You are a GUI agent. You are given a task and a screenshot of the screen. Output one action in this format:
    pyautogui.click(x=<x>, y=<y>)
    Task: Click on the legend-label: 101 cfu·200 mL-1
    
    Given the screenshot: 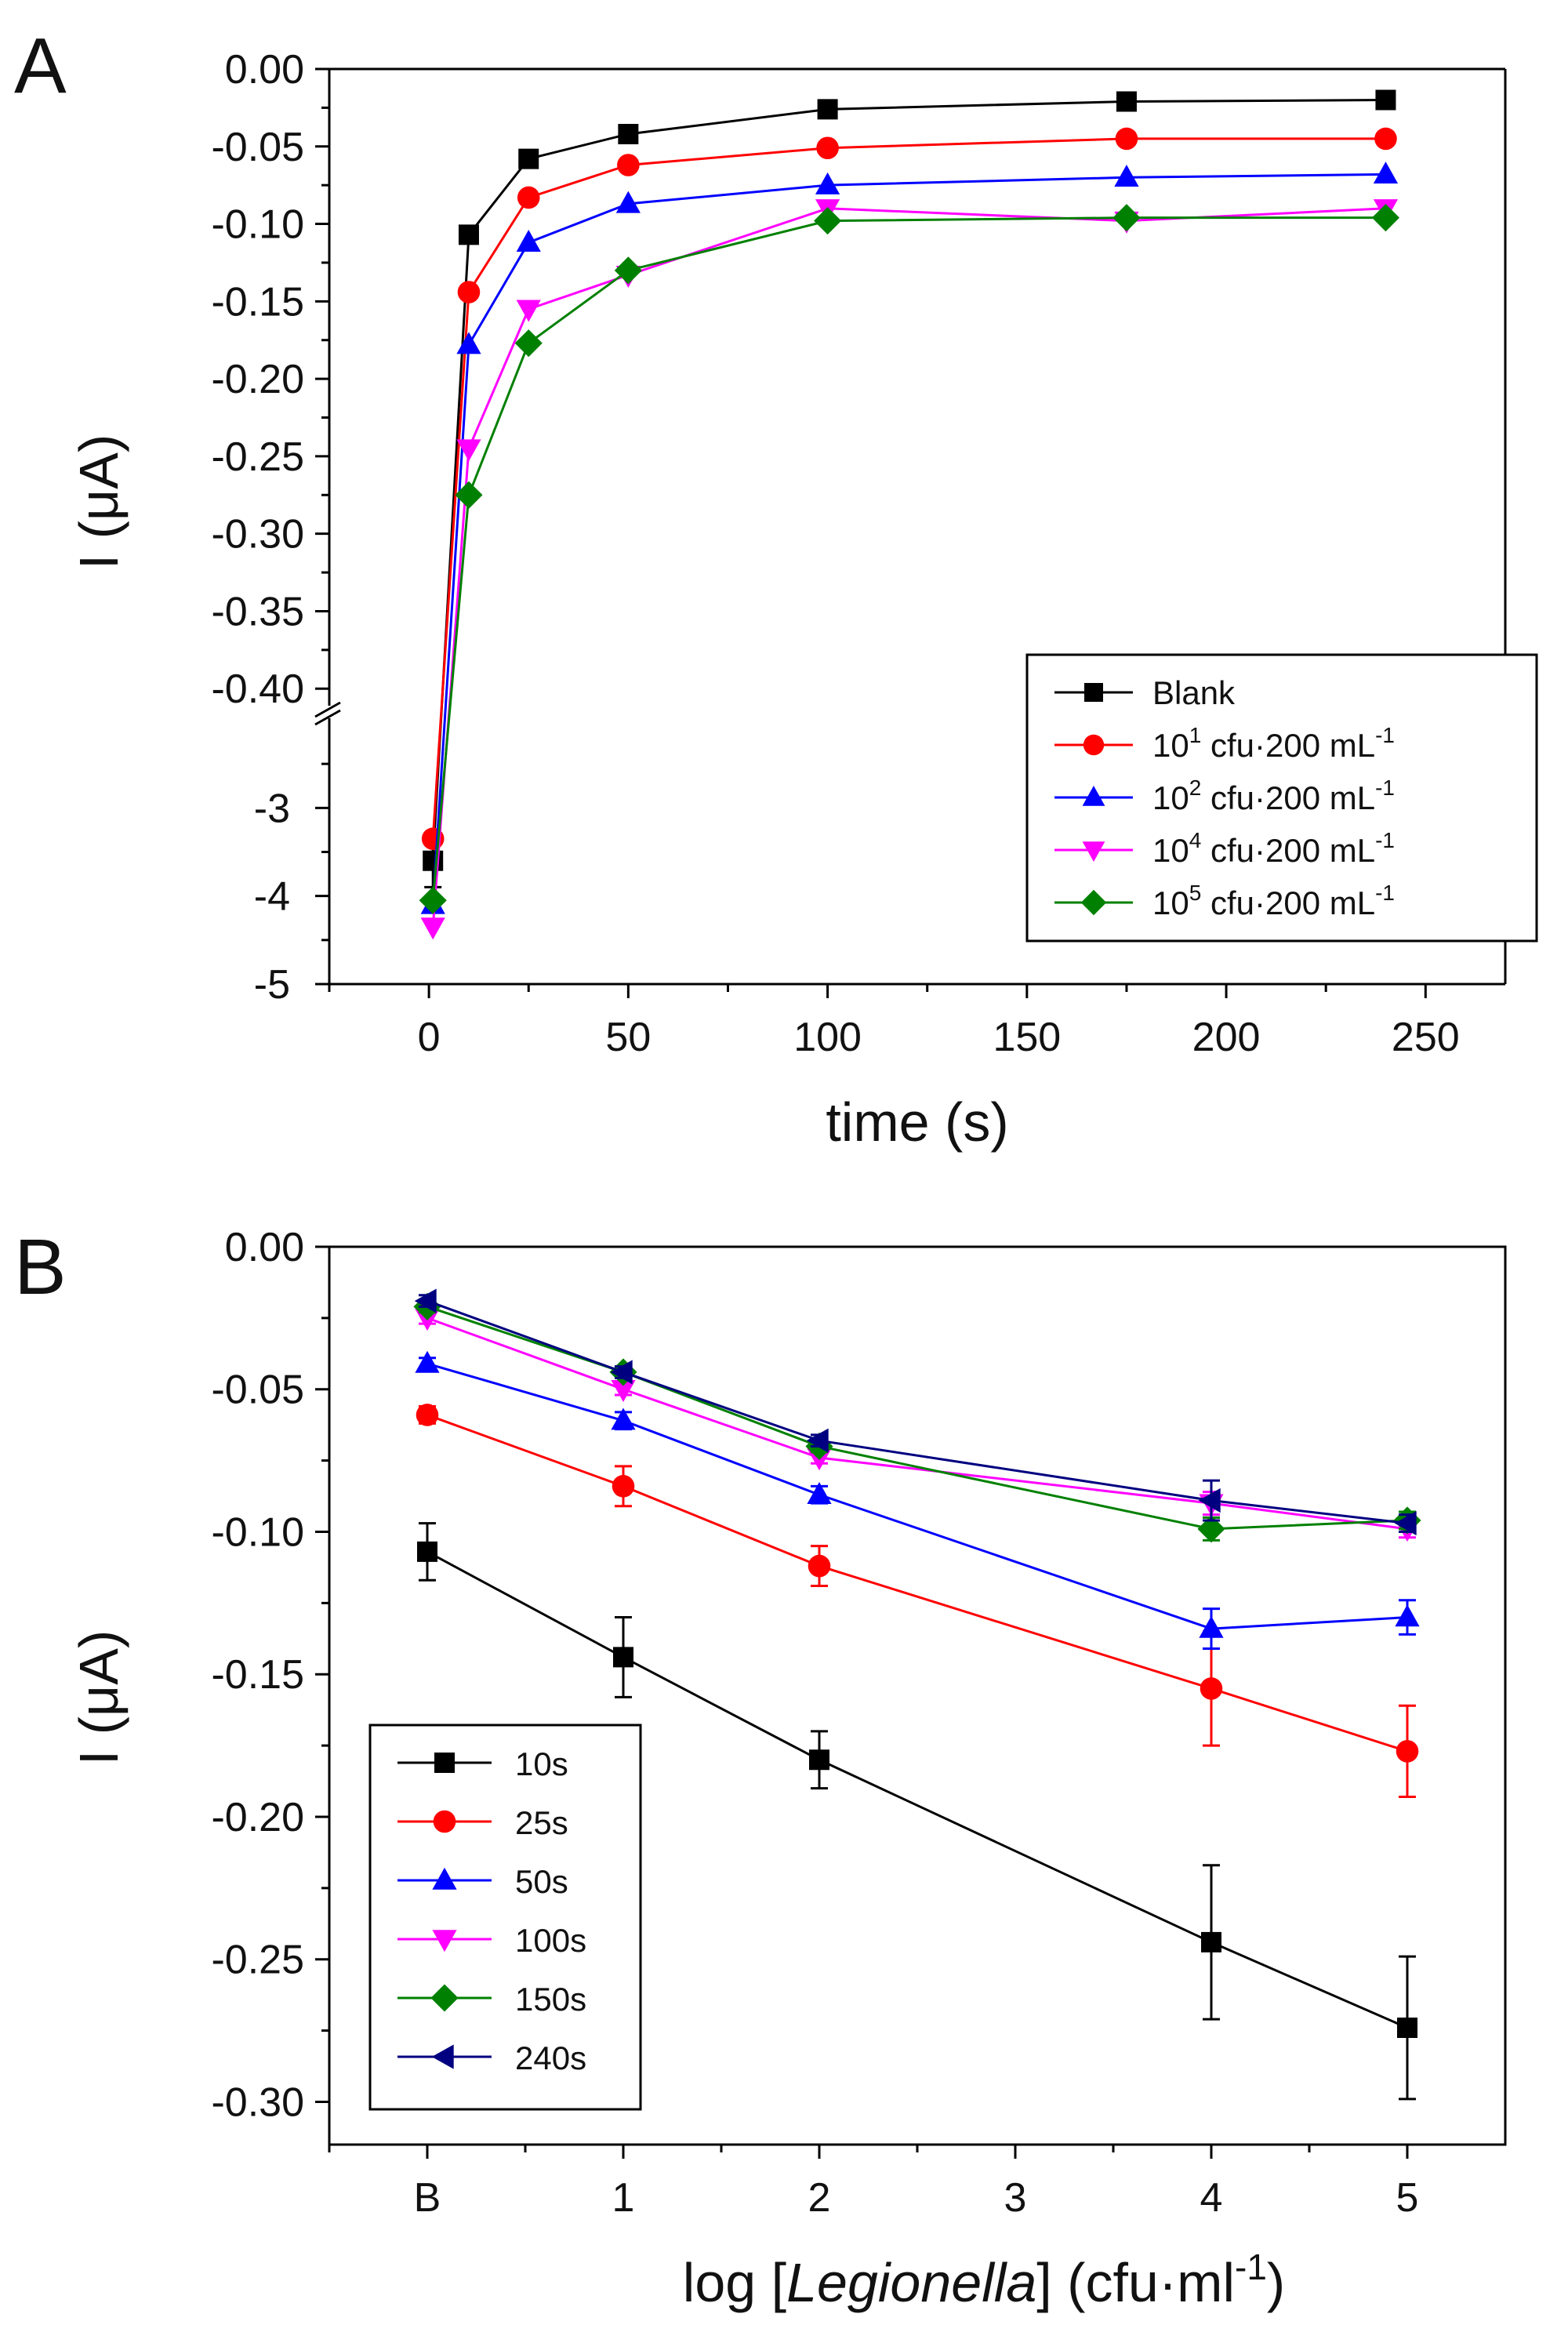 What is the action you would take?
    pyautogui.click(x=1273, y=743)
    